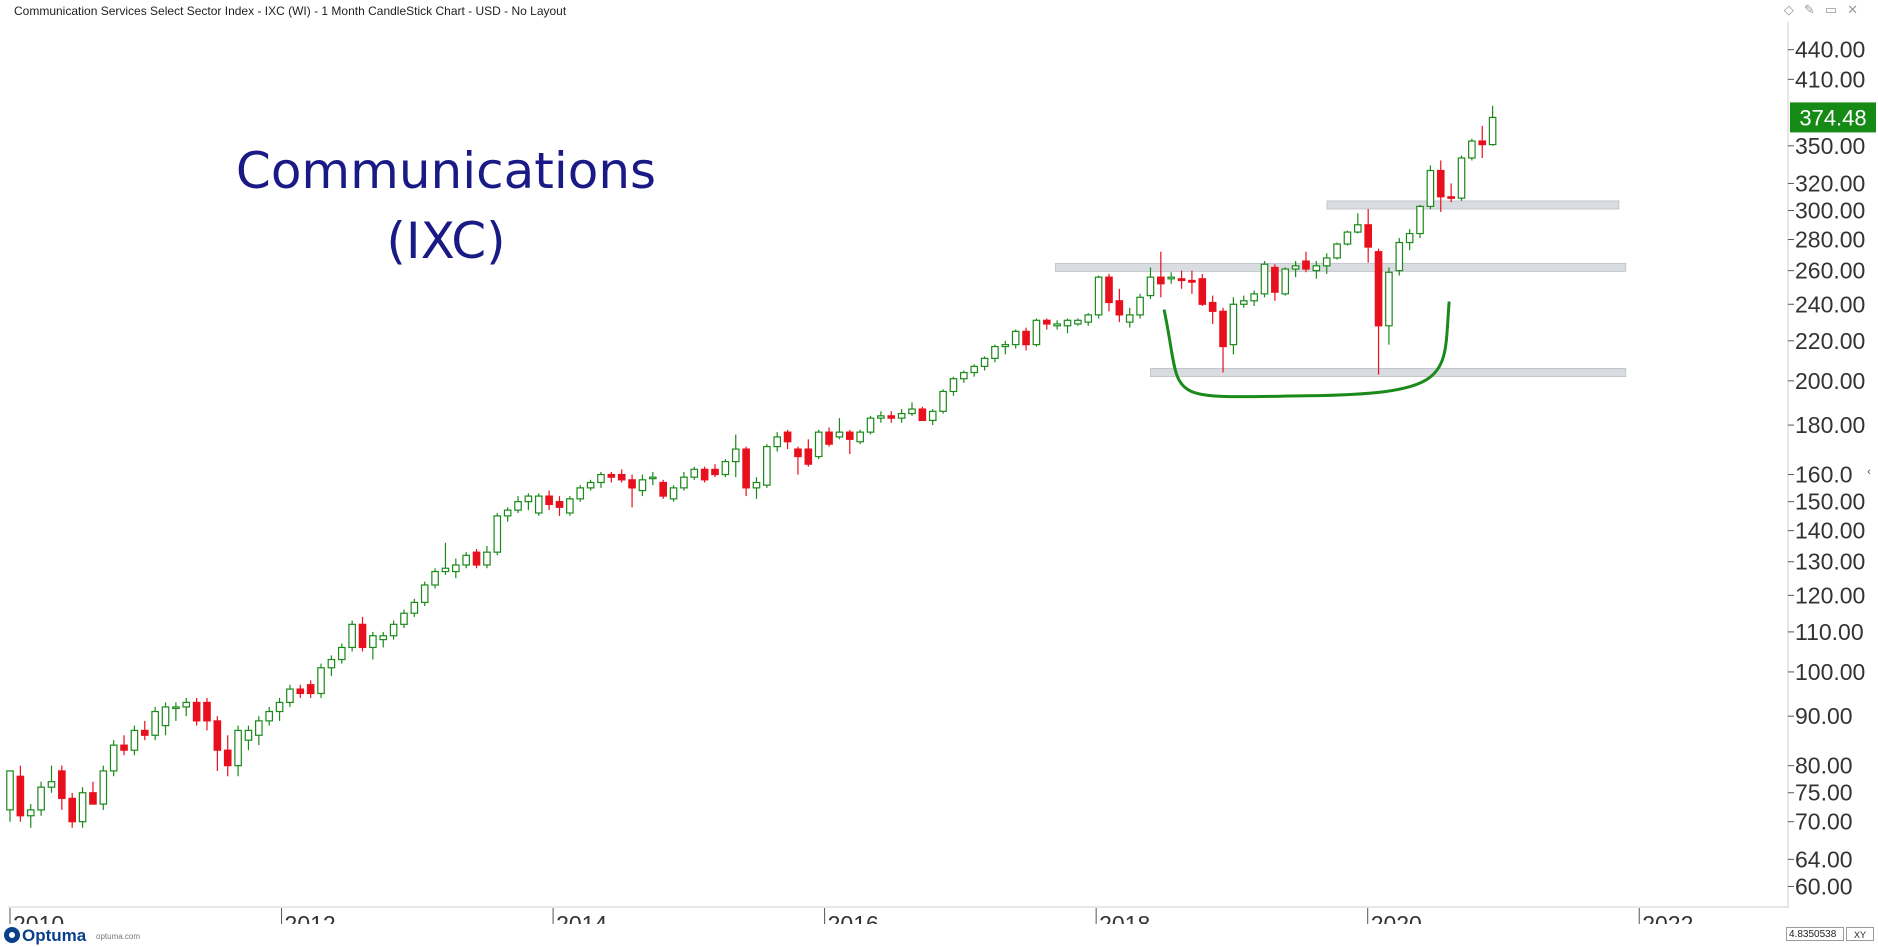 This screenshot has width=1878, height=947. What do you see at coordinates (1830, 271) in the screenshot?
I see `y-tick-label: 260.00` at bounding box center [1830, 271].